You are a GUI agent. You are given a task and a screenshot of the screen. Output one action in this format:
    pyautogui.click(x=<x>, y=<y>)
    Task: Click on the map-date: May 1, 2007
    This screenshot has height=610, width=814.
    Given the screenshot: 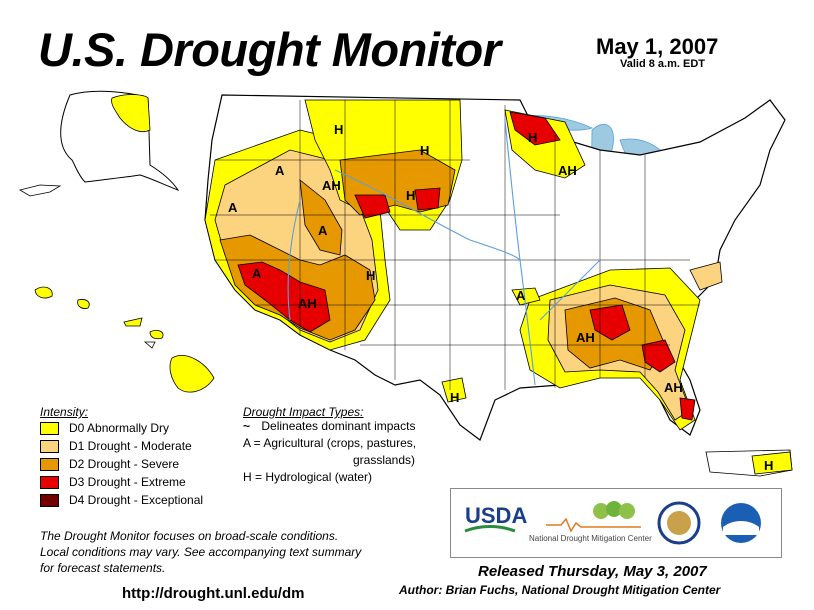 What is the action you would take?
    pyautogui.click(x=657, y=46)
    